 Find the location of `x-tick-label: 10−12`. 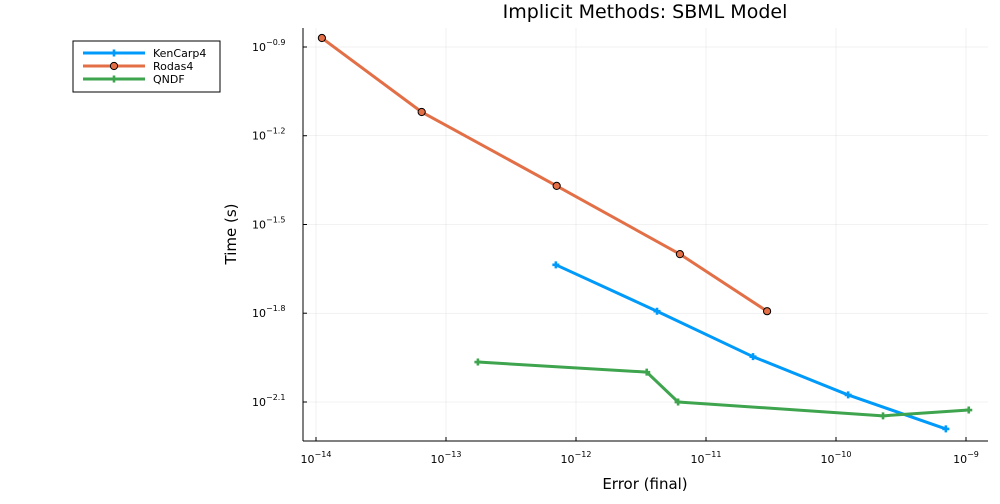

x-tick-label: 10−12 is located at coordinates (576, 458).